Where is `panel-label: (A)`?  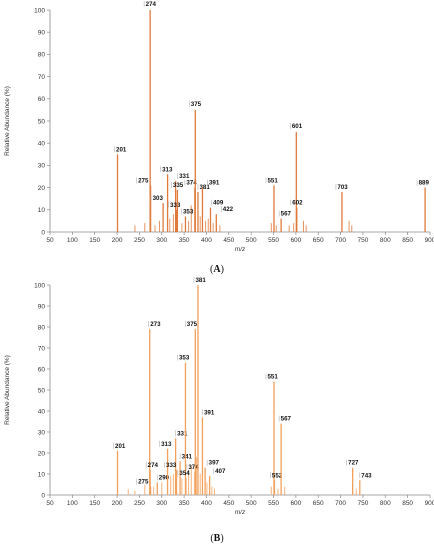 panel-label: (A) is located at coordinates (217, 269).